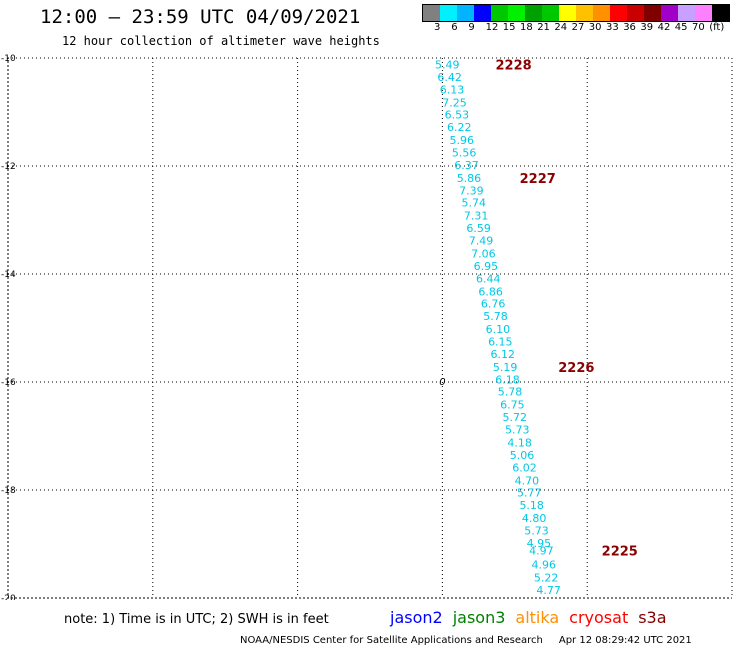 The height and width of the screenshot is (650, 740). Describe the element at coordinates (8, 59) in the screenshot. I see `y-tick-label: -10` at that location.